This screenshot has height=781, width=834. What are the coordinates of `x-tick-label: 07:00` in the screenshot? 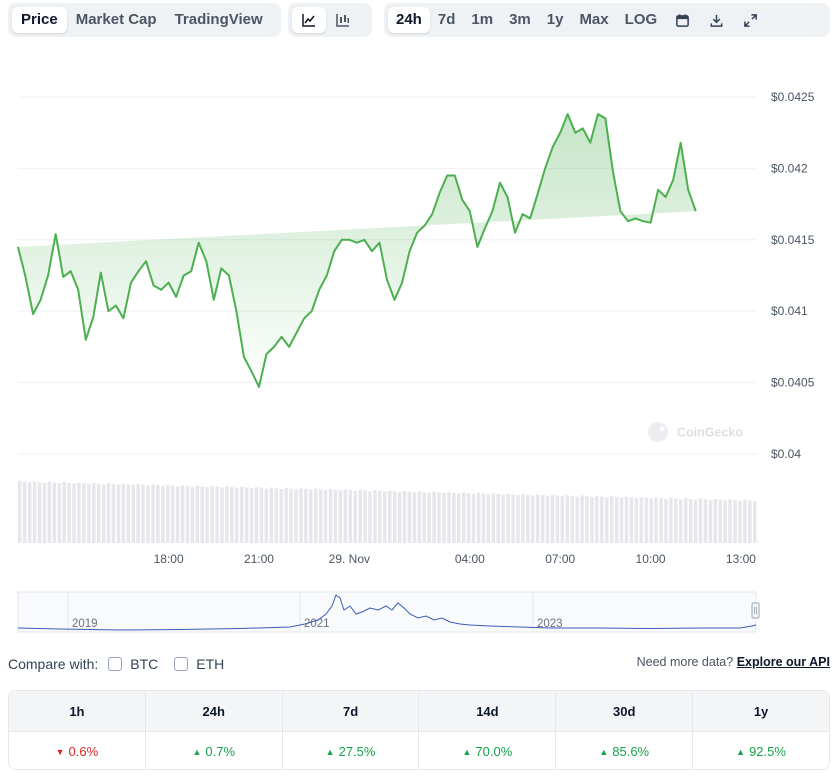 It's located at (560, 559).